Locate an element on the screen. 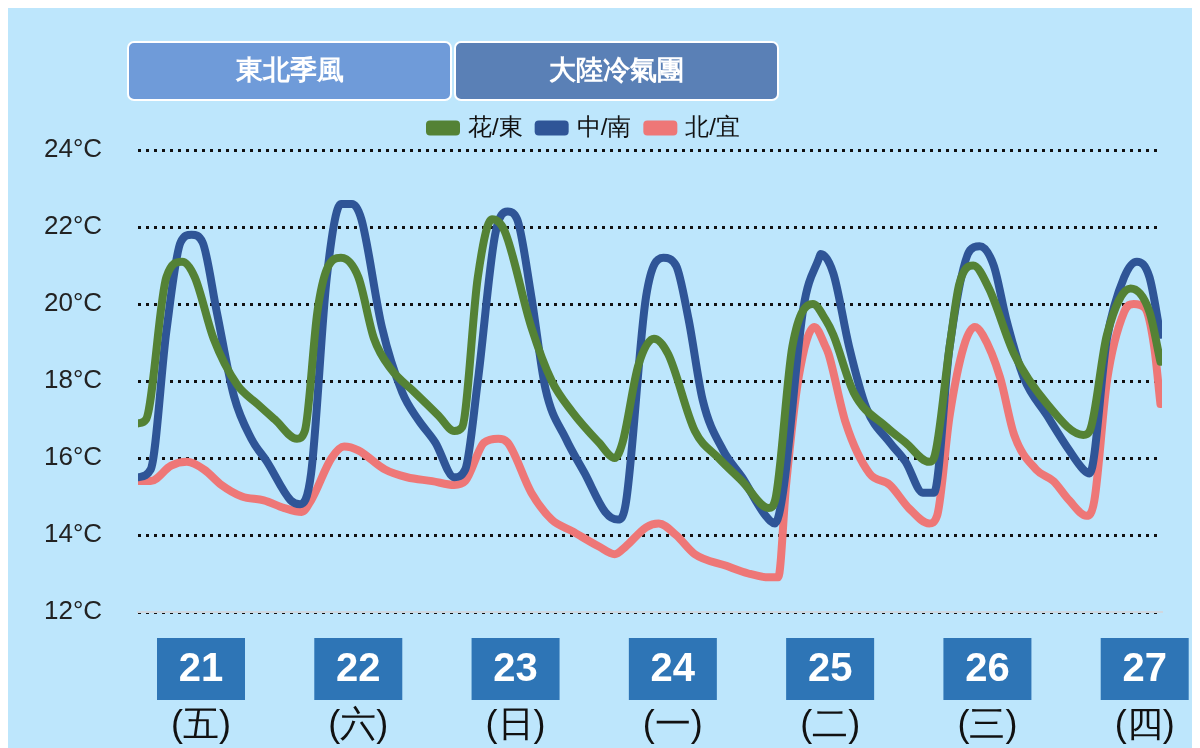  legend-label: 北/宜 is located at coordinates (713, 126).